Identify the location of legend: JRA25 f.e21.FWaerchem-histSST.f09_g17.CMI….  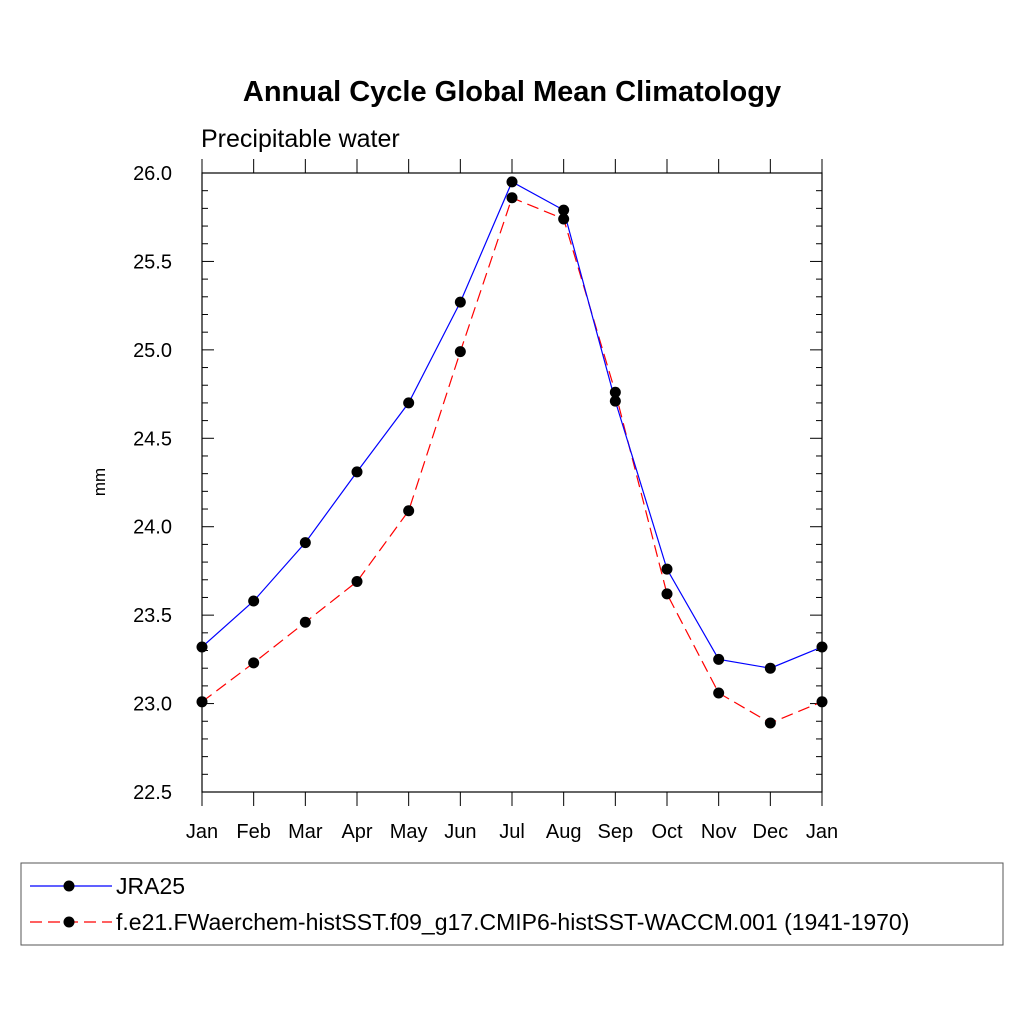
(512, 904).